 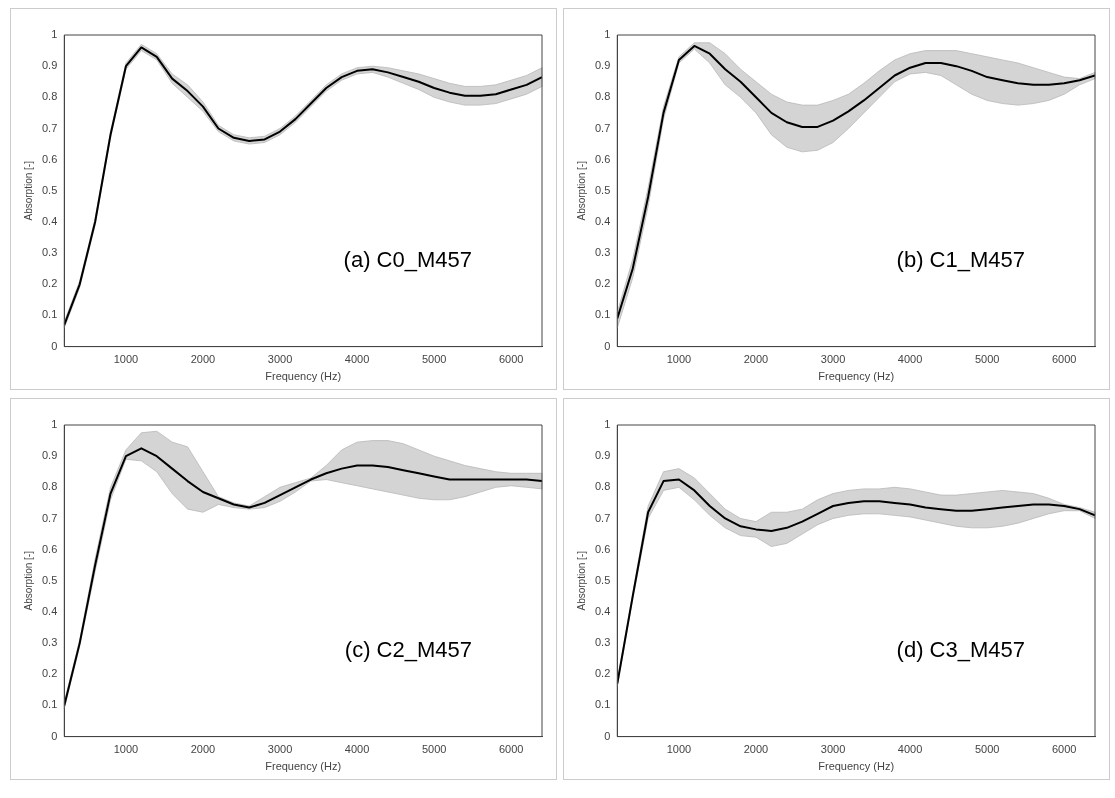 What do you see at coordinates (960, 649) in the screenshot?
I see `annotation: (d) C3_M457` at bounding box center [960, 649].